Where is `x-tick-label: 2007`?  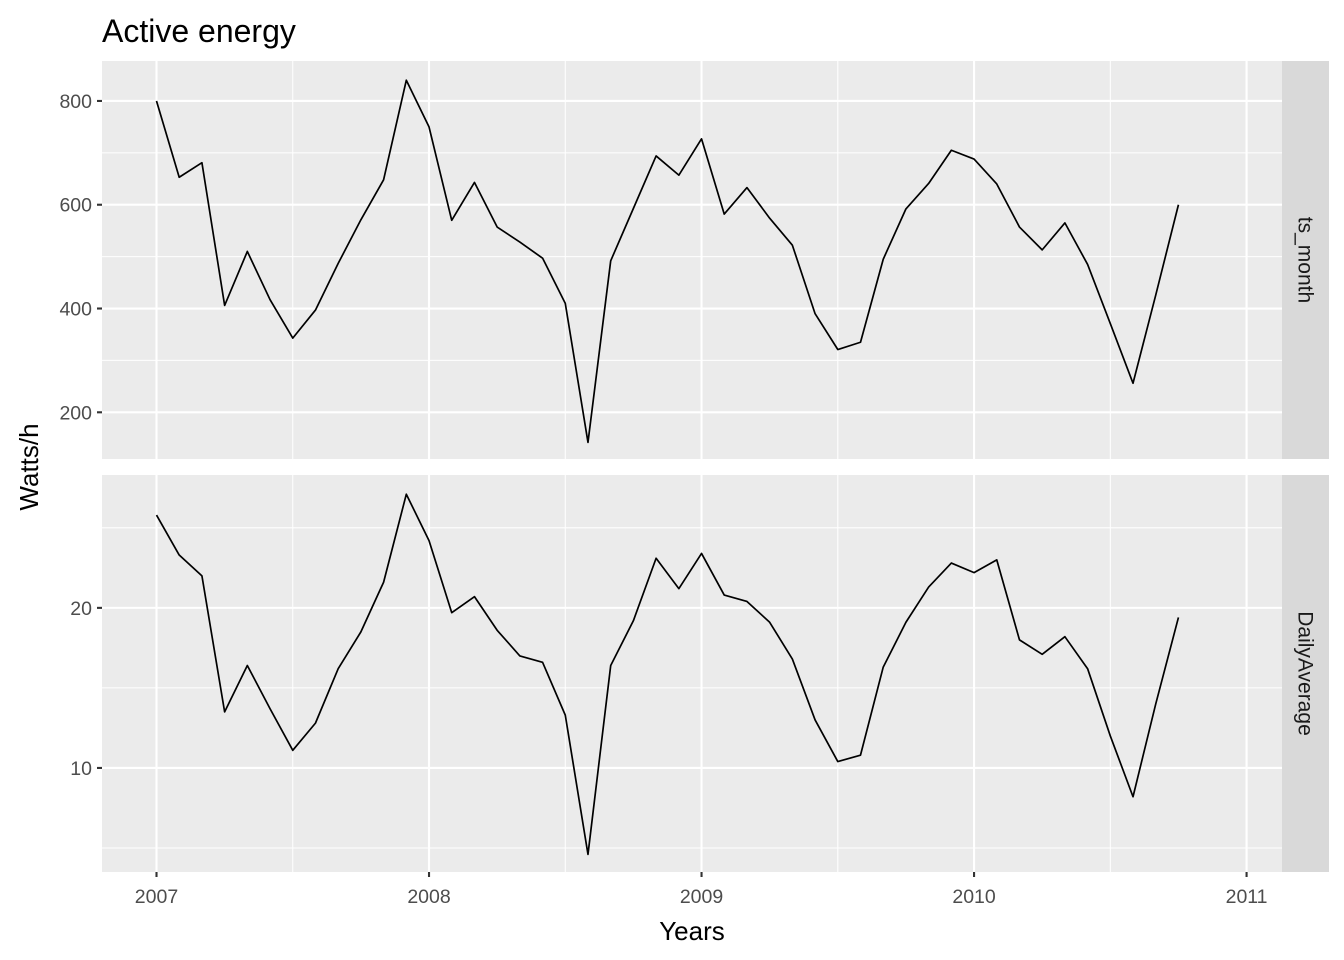
x-tick-label: 2007 is located at coordinates (156, 897).